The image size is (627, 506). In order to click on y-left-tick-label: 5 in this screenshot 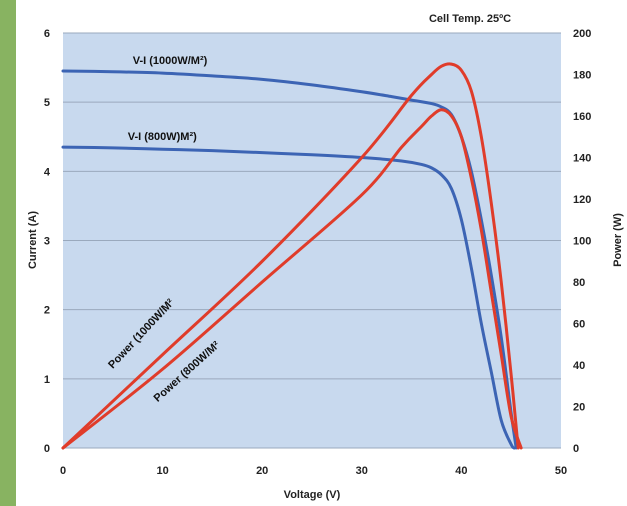, I will do `click(47, 103)`.